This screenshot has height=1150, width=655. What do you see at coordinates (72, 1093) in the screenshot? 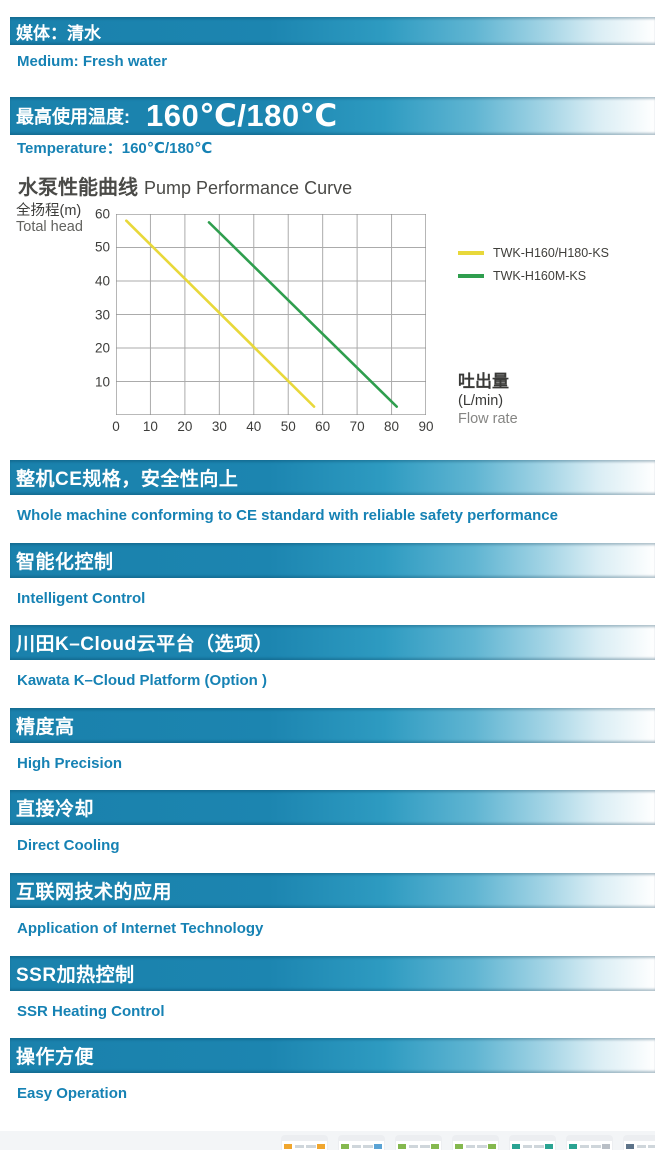
I see `feature-title-en: Easy Operation` at bounding box center [72, 1093].